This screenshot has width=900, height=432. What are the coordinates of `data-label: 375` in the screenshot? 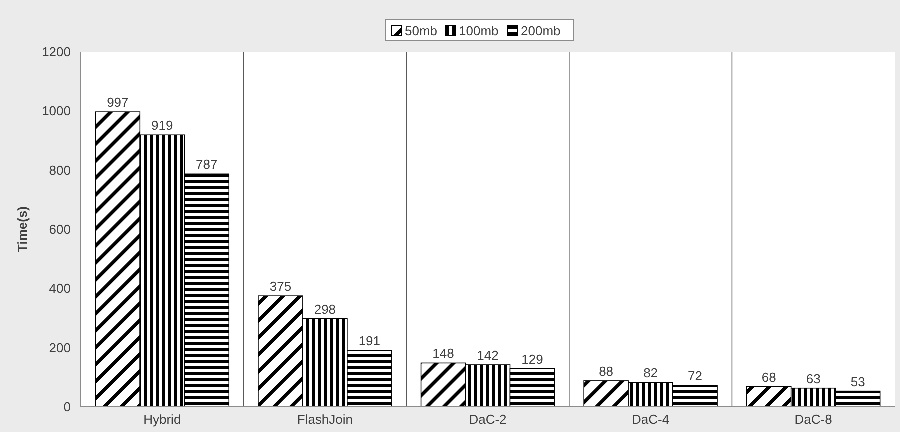 It's located at (281, 286).